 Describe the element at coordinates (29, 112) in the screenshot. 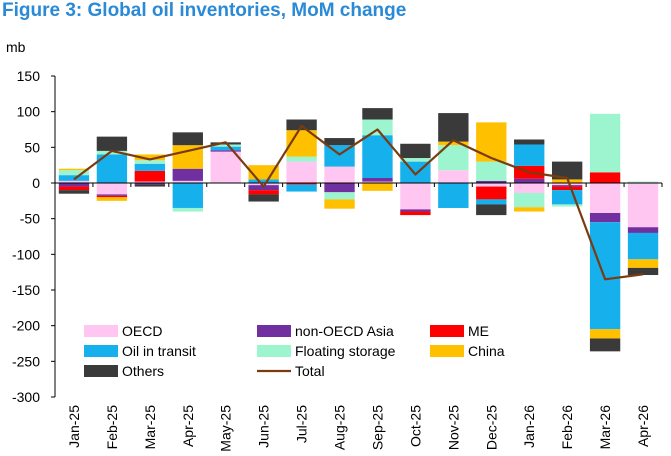

I see `y-tick-label: 100` at that location.